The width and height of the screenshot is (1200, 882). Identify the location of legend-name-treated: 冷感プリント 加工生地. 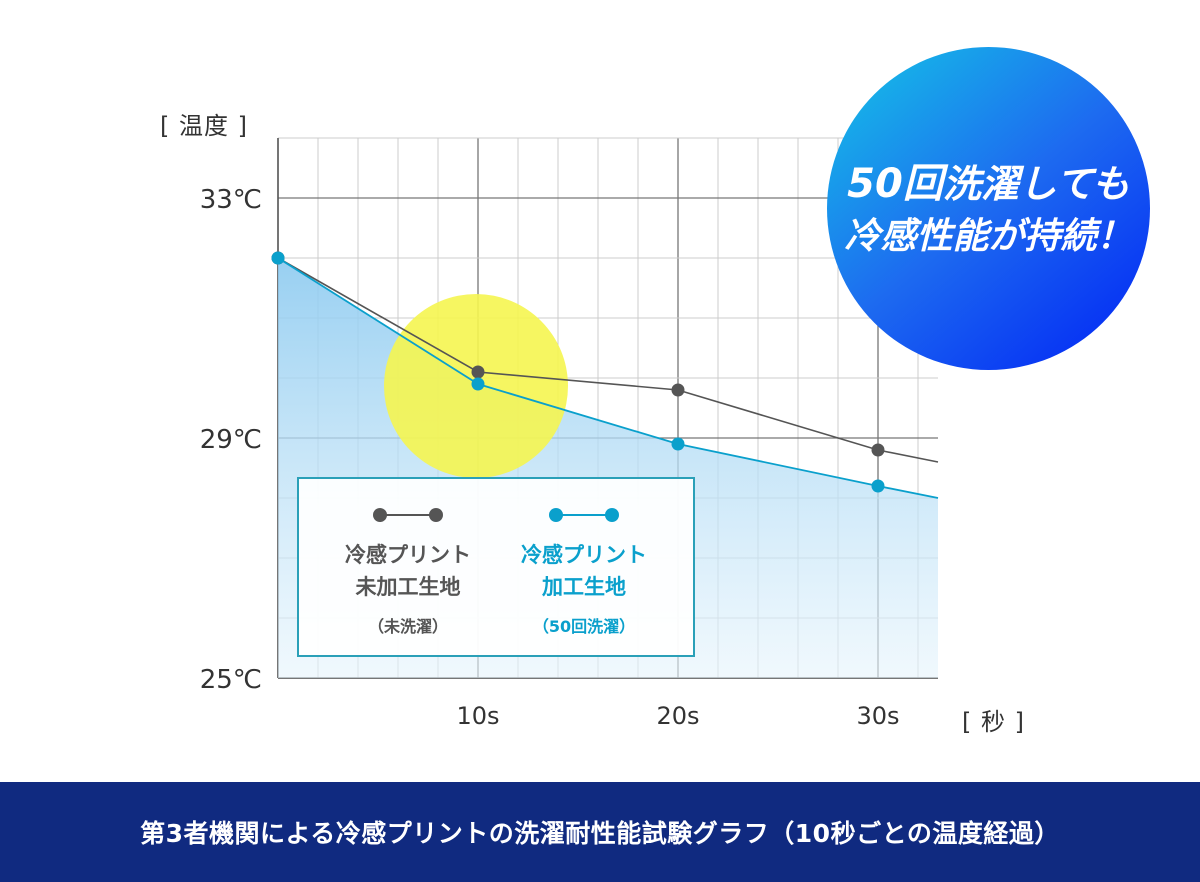
(584, 571).